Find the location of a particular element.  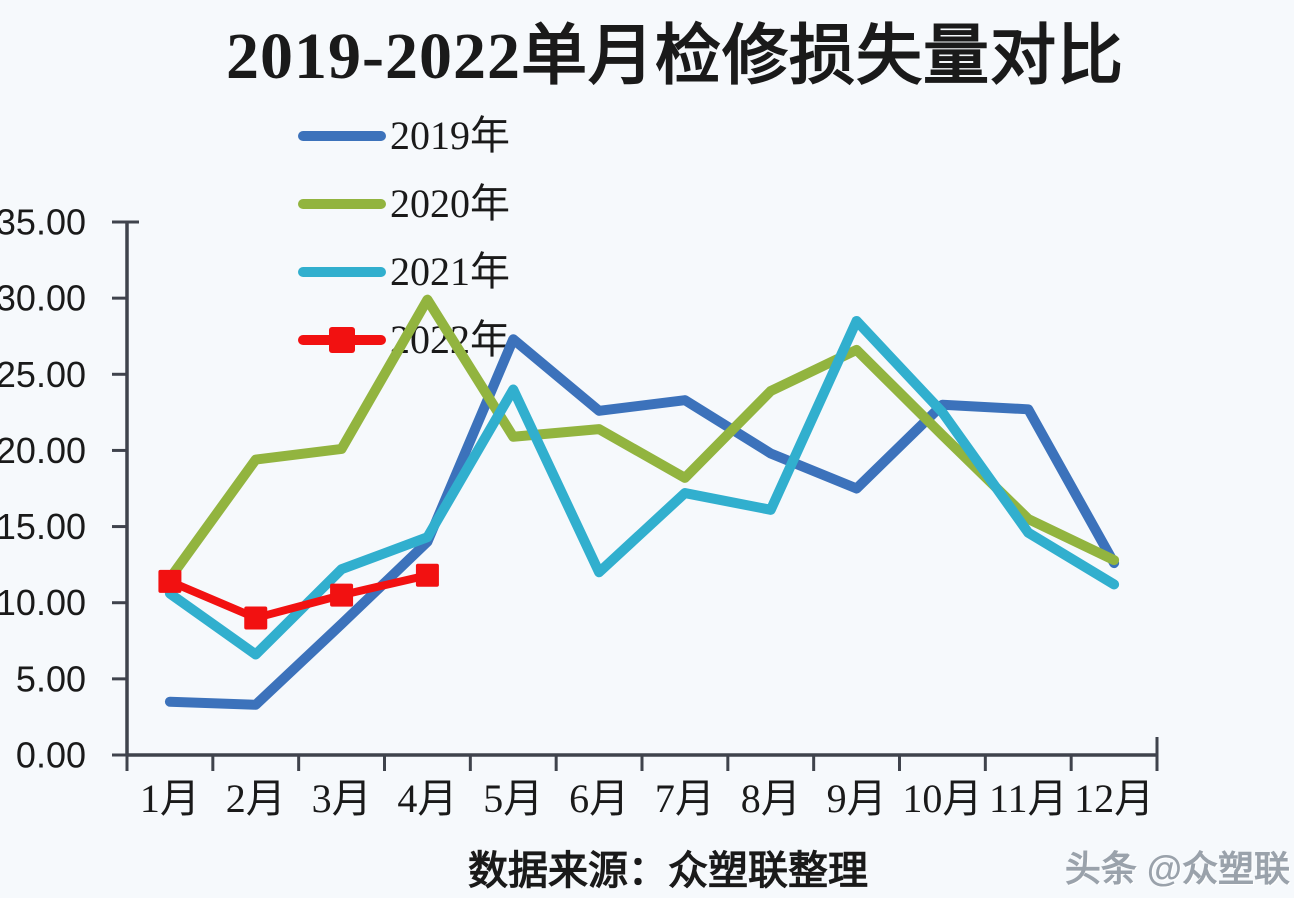

square-marker-icon is located at coordinates (342, 340).